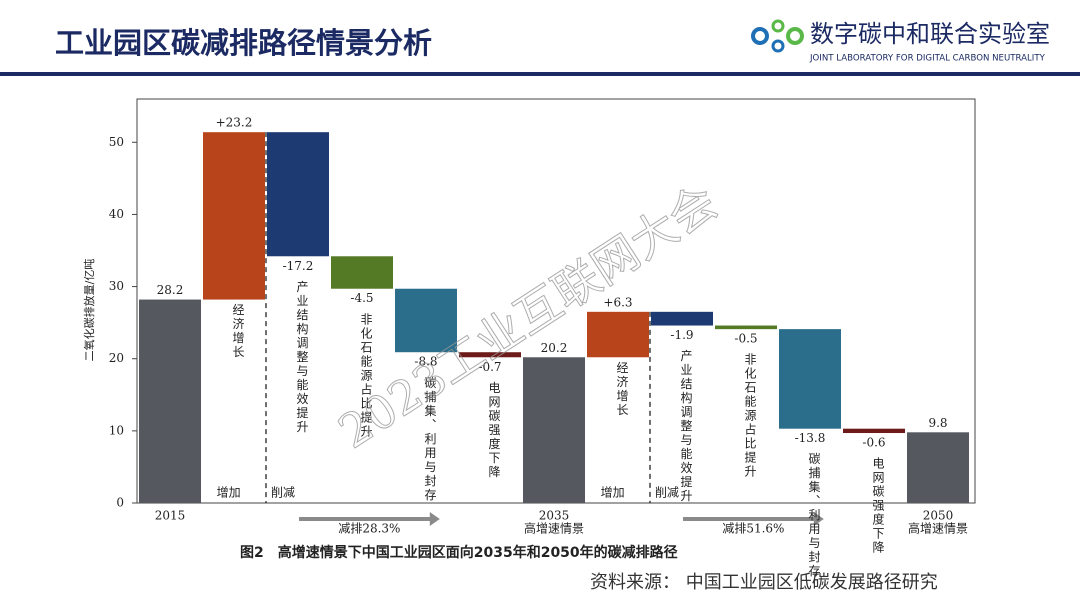 Image resolution: width=1080 pixels, height=597 pixels. I want to click on source: 资料来源： 中国工业园区低碳发展路径研究, so click(764, 582).